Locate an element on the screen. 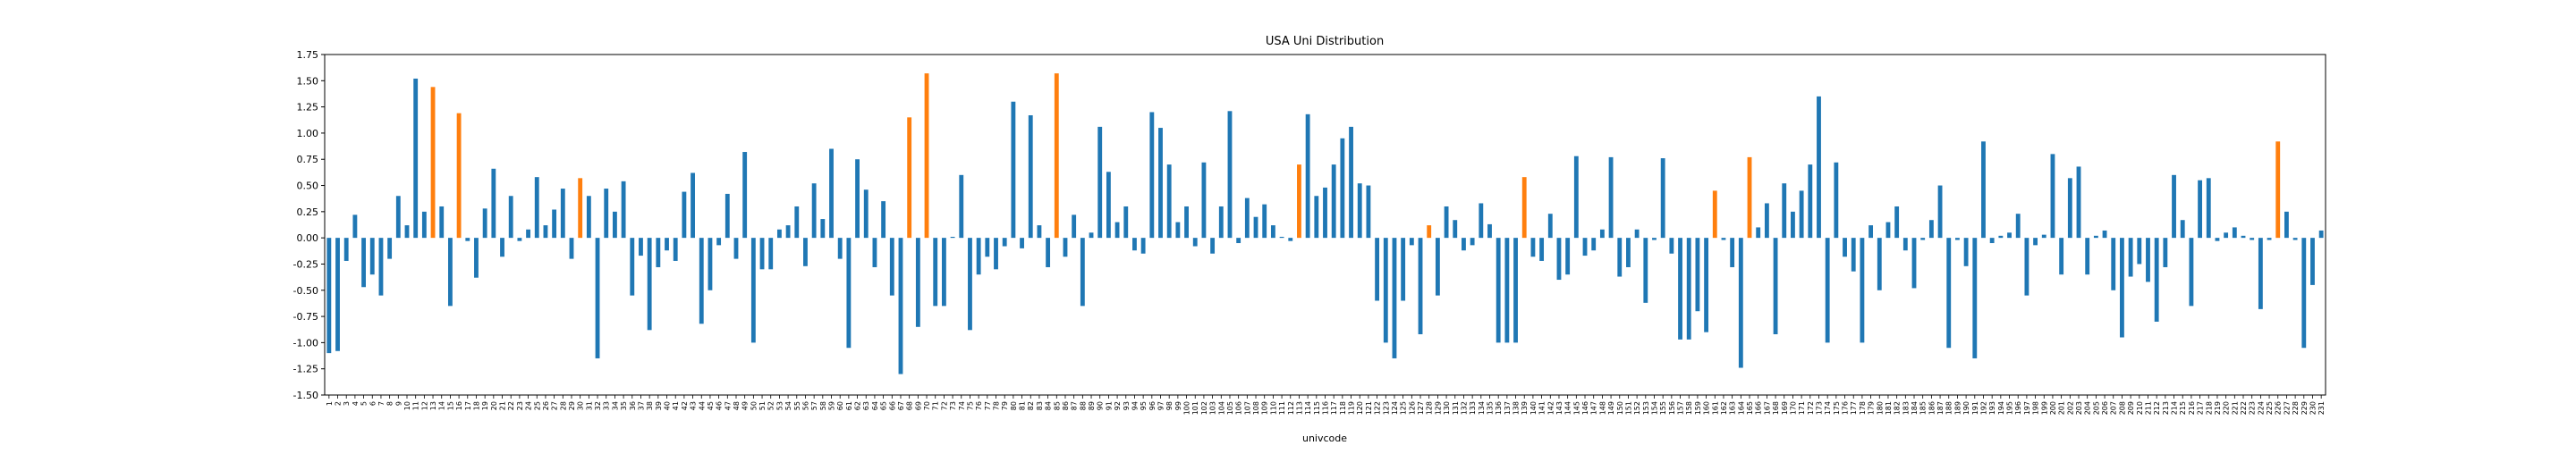 Image resolution: width=2576 pixels, height=454 pixels. x-tick-label: 209 is located at coordinates (2131, 408).